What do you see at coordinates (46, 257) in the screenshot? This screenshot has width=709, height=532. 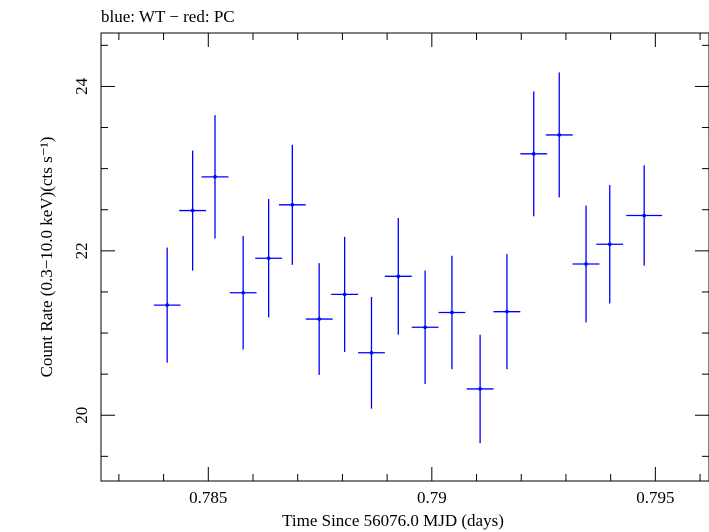 I see `y-axis-label: Count Rate (0.3−10.0 keV)(cts s⁻¹)` at bounding box center [46, 257].